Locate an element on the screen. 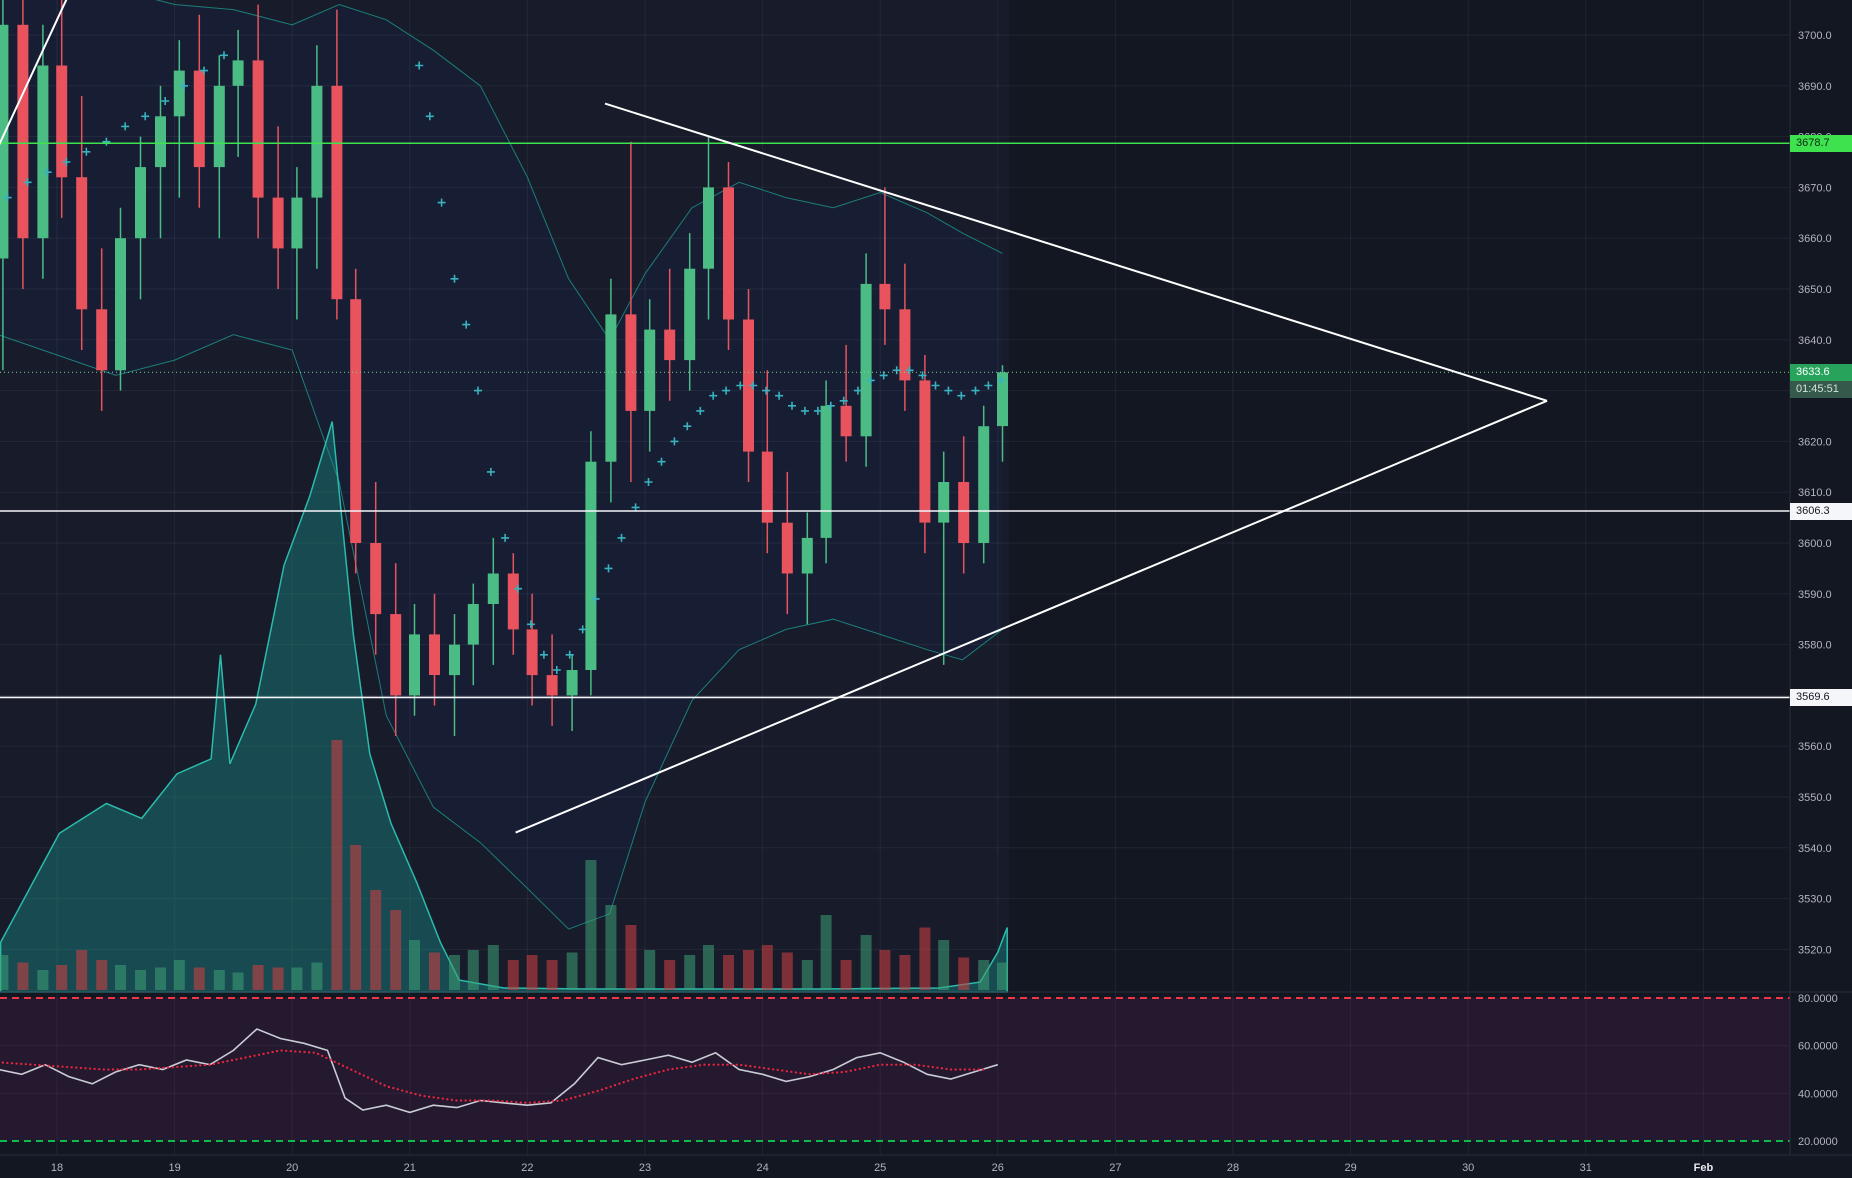 The height and width of the screenshot is (1178, 1852). svg-text: 3560.0 is located at coordinates (1815, 747).